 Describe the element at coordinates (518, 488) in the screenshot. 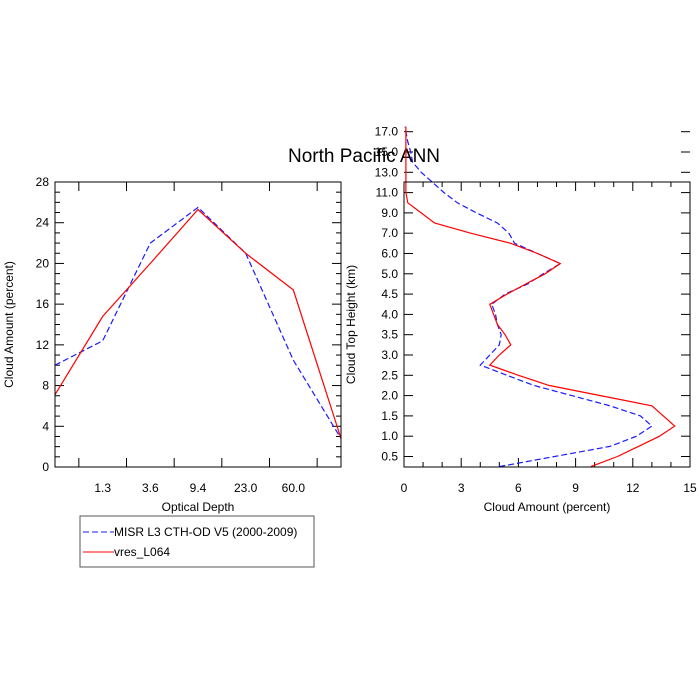

I see `x-tick-label: 6` at that location.